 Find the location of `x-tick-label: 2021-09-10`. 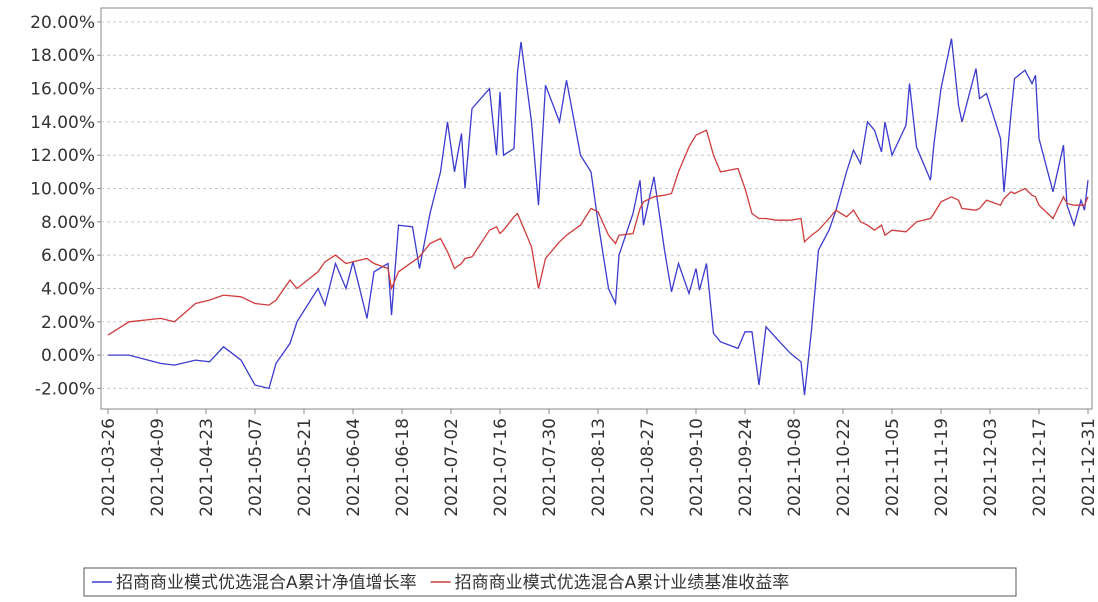

x-tick-label: 2021-09-10 is located at coordinates (697, 467).